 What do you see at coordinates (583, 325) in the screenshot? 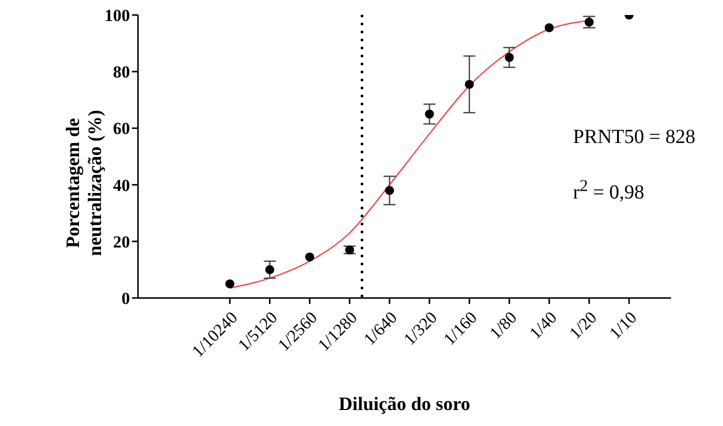
I see `x-tick-label: 1/20` at bounding box center [583, 325].